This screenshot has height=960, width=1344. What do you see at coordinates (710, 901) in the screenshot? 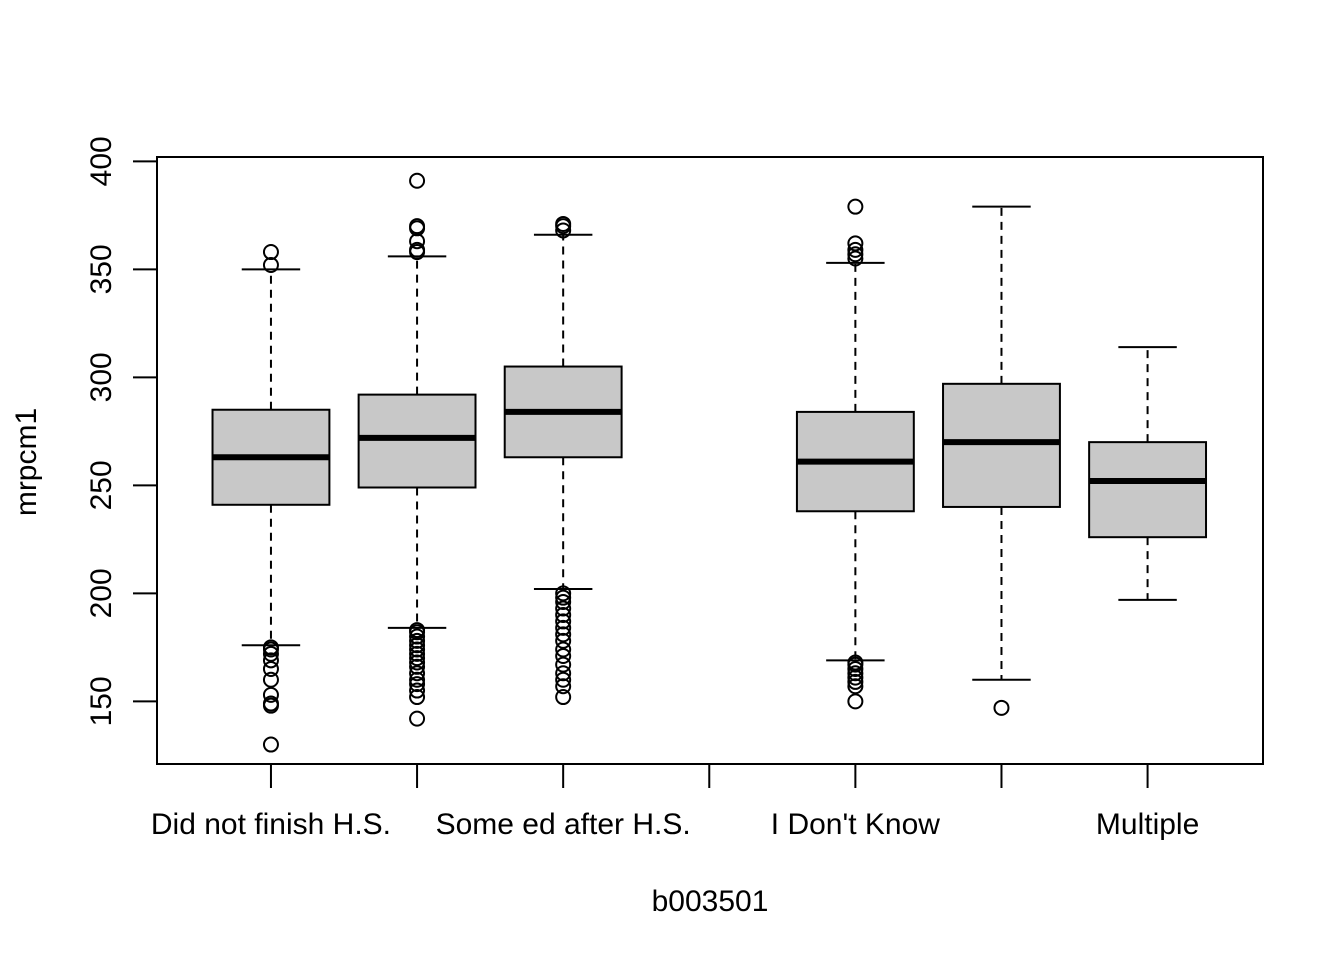
I see `x-axis-title: b003501` at bounding box center [710, 901].